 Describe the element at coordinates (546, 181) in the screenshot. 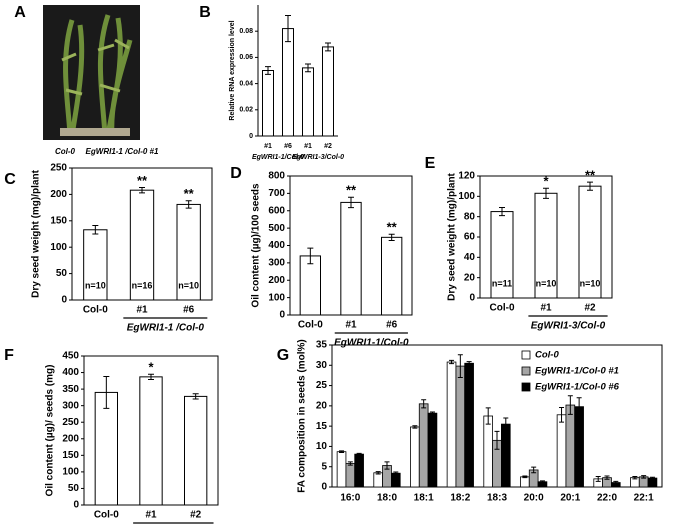

I see `significance-mark: *` at that location.